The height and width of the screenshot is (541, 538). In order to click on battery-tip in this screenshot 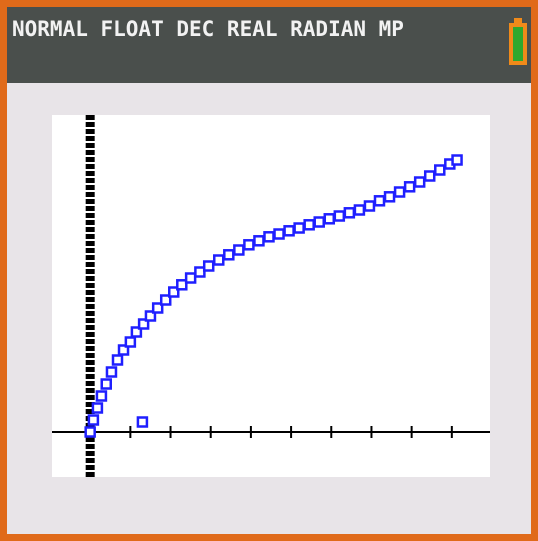, I will do `click(518, 20)`.